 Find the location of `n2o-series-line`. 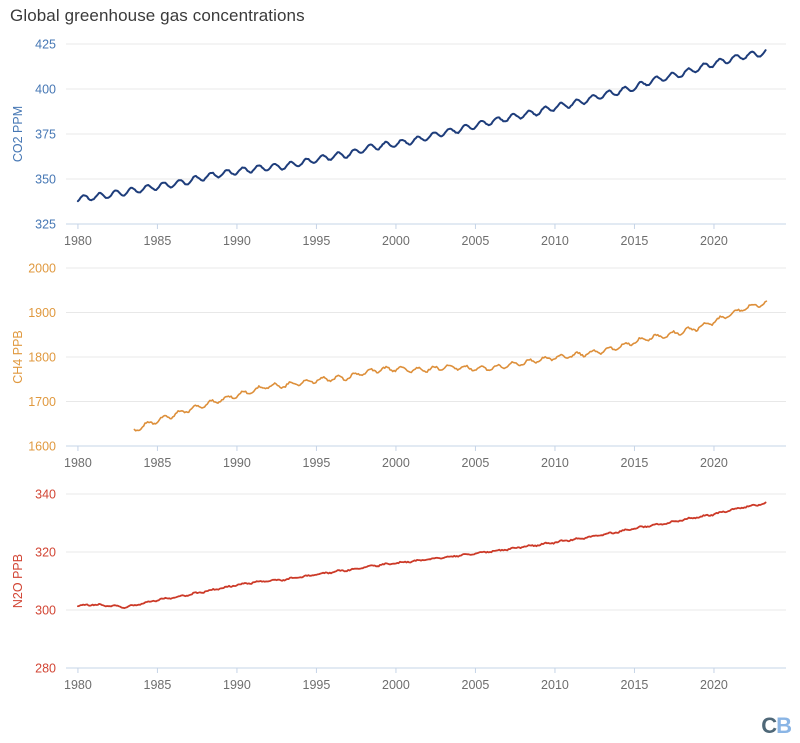

n2o-series-line is located at coordinates (422, 555).